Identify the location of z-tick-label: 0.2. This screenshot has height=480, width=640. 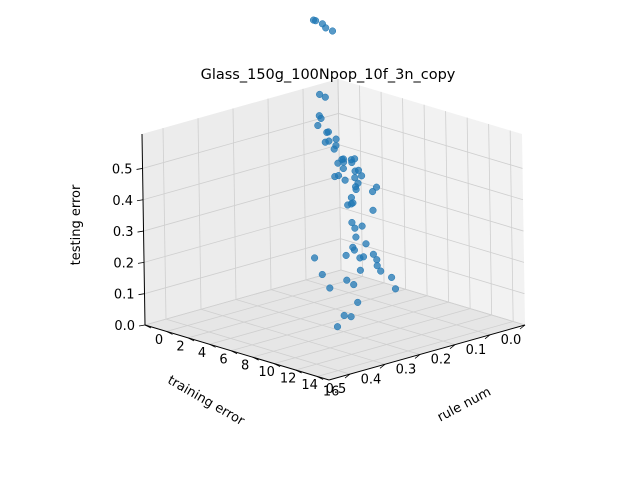
(123, 263).